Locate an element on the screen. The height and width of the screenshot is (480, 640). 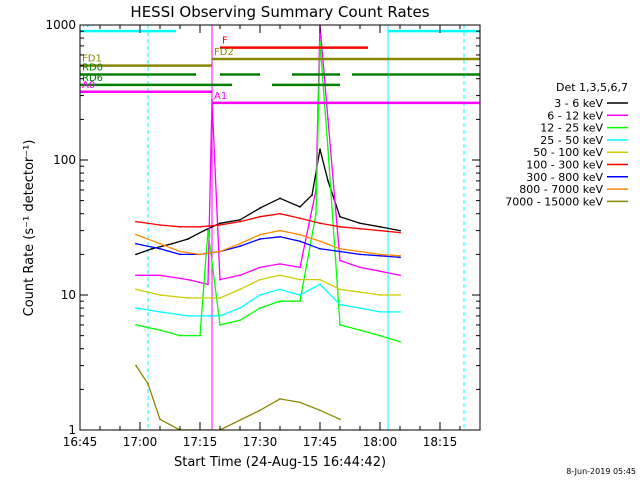
legend-label-7: 800 - 7000 keV is located at coordinates (561, 189).